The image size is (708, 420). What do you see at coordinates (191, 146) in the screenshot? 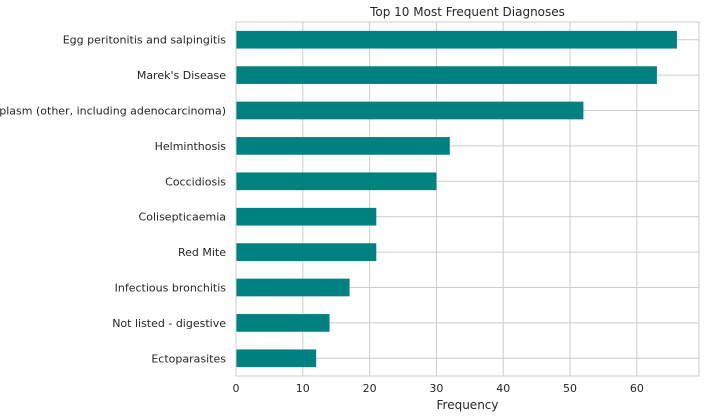
I see `y-tick-label: Helminthosis` at bounding box center [191, 146].